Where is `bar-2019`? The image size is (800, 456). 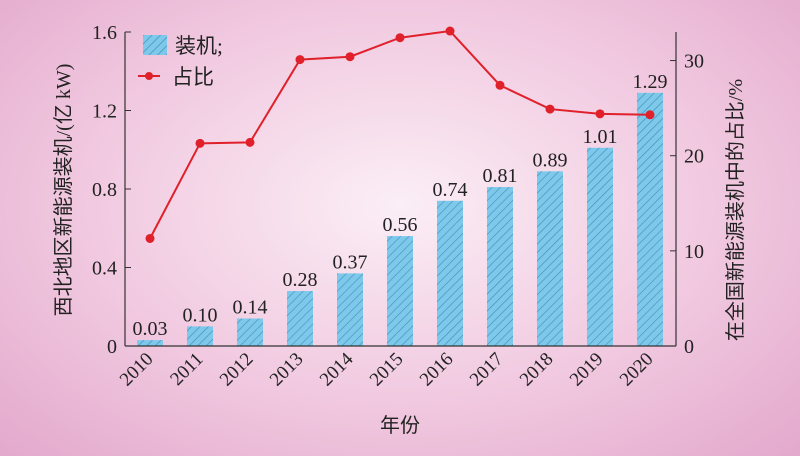
bar-2019 is located at coordinates (600, 246).